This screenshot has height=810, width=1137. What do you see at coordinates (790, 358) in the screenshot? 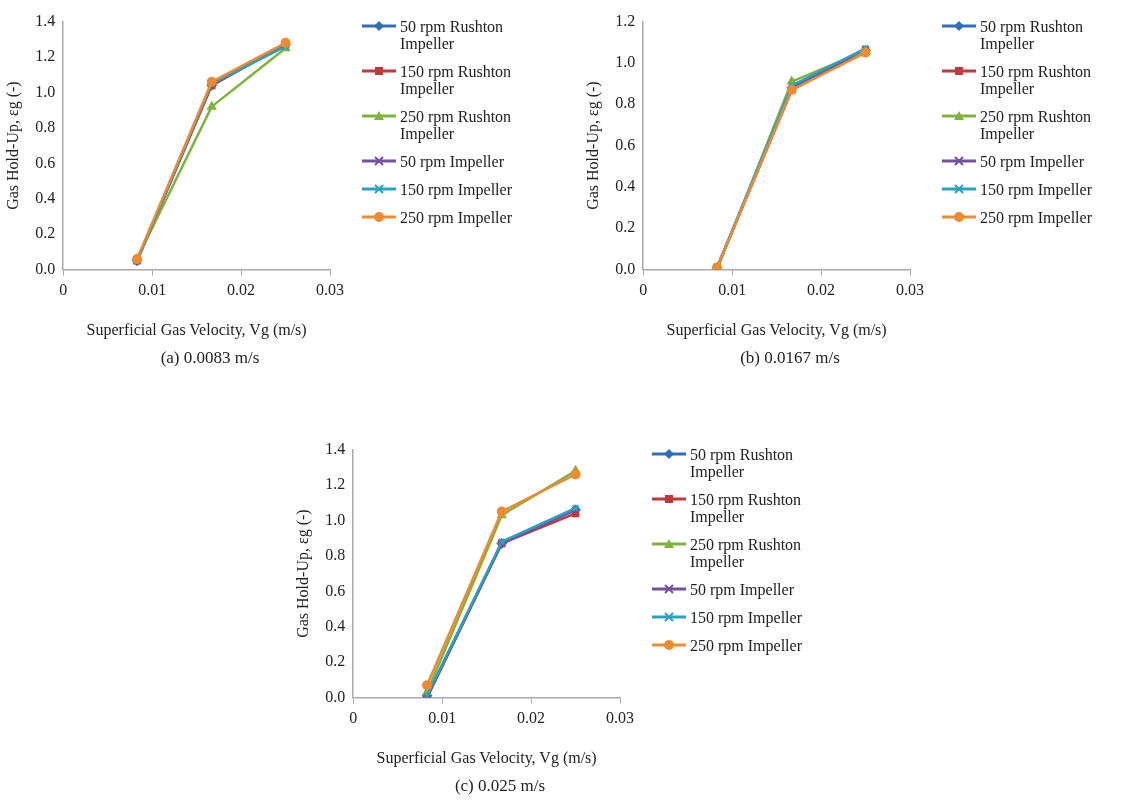
I see `text: (b) 0.0167 m/s` at bounding box center [790, 358].